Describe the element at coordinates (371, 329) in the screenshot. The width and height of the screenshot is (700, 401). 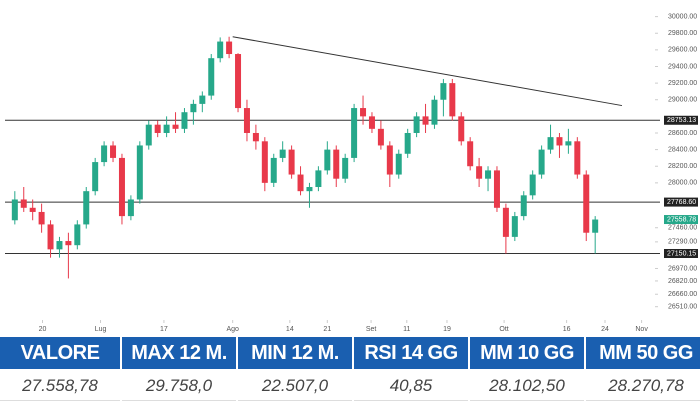
I see `x-tick-label: Set` at that location.